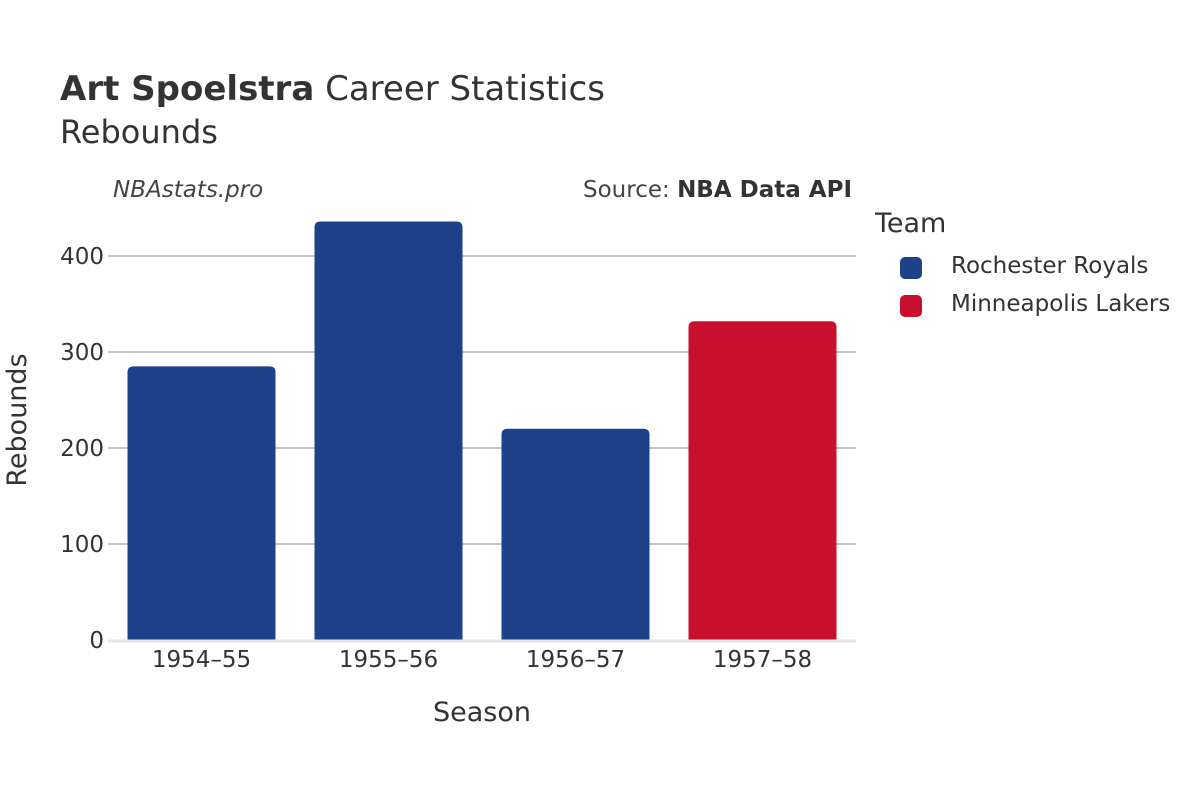 The width and height of the screenshot is (1200, 800). Describe the element at coordinates (82, 545) in the screenshot. I see `y-tick-label-100: 100` at that location.